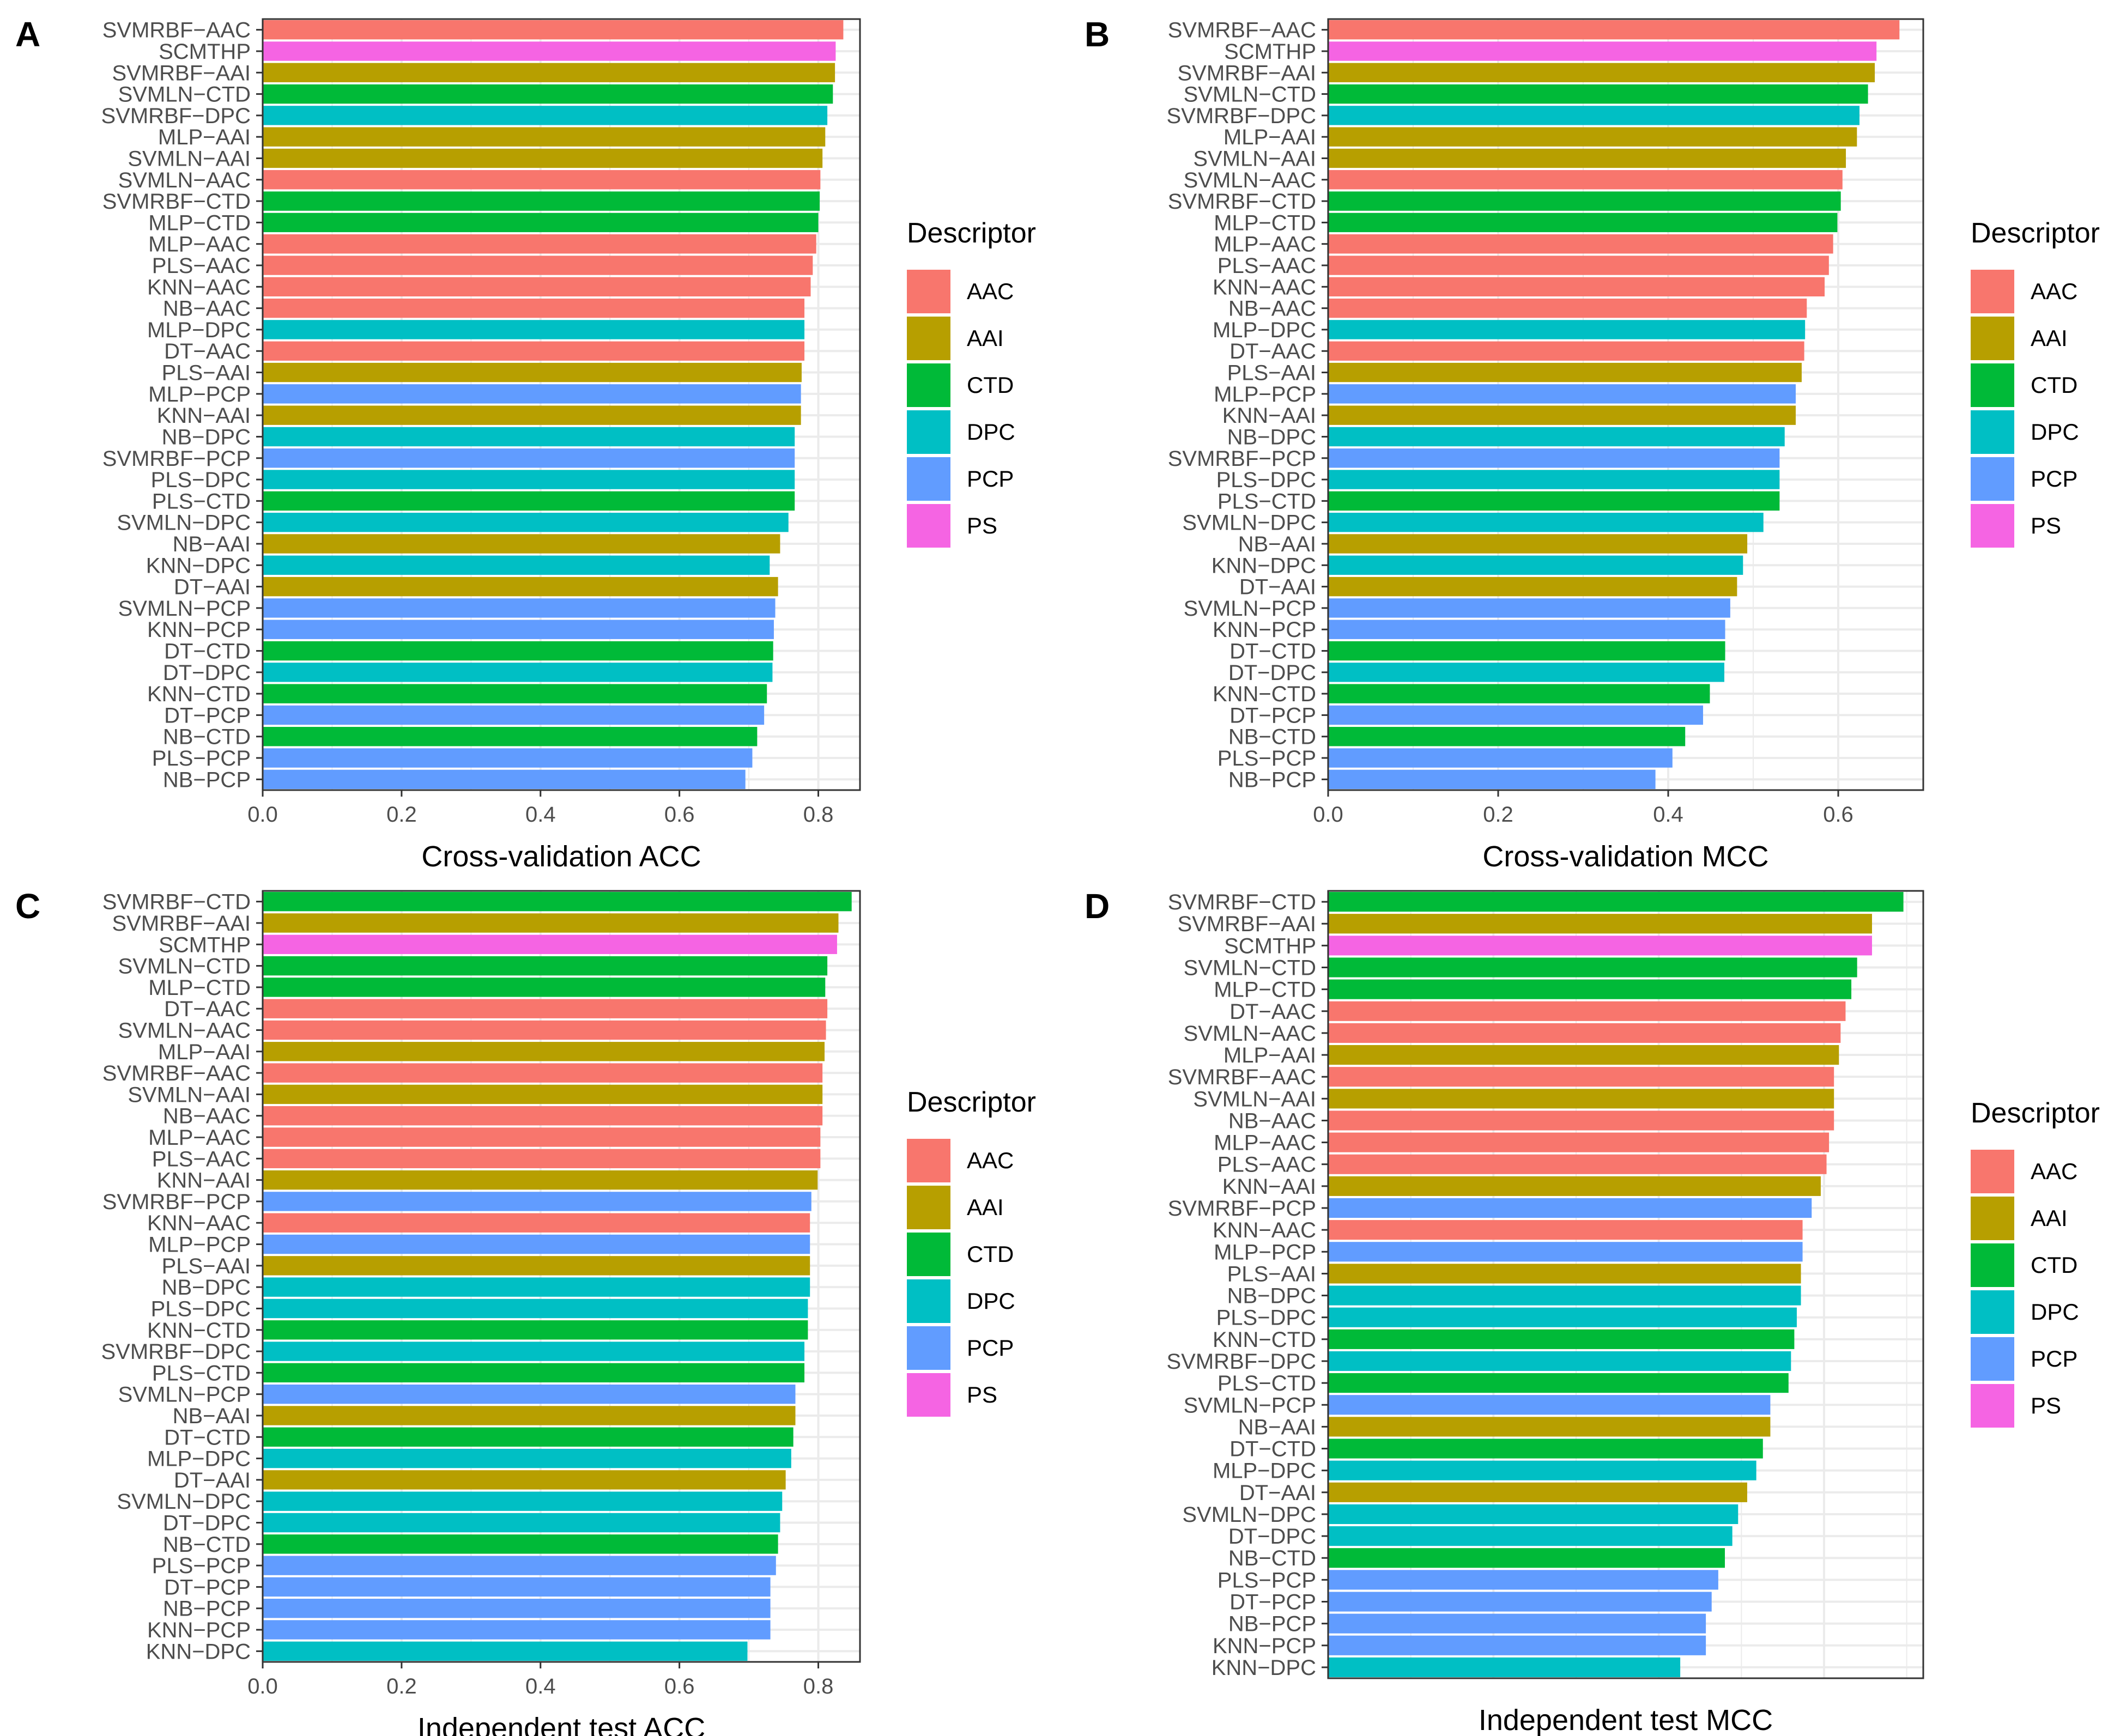  Describe the element at coordinates (534, 1352) in the screenshot. I see `bar-svmrbf-dpc` at that location.